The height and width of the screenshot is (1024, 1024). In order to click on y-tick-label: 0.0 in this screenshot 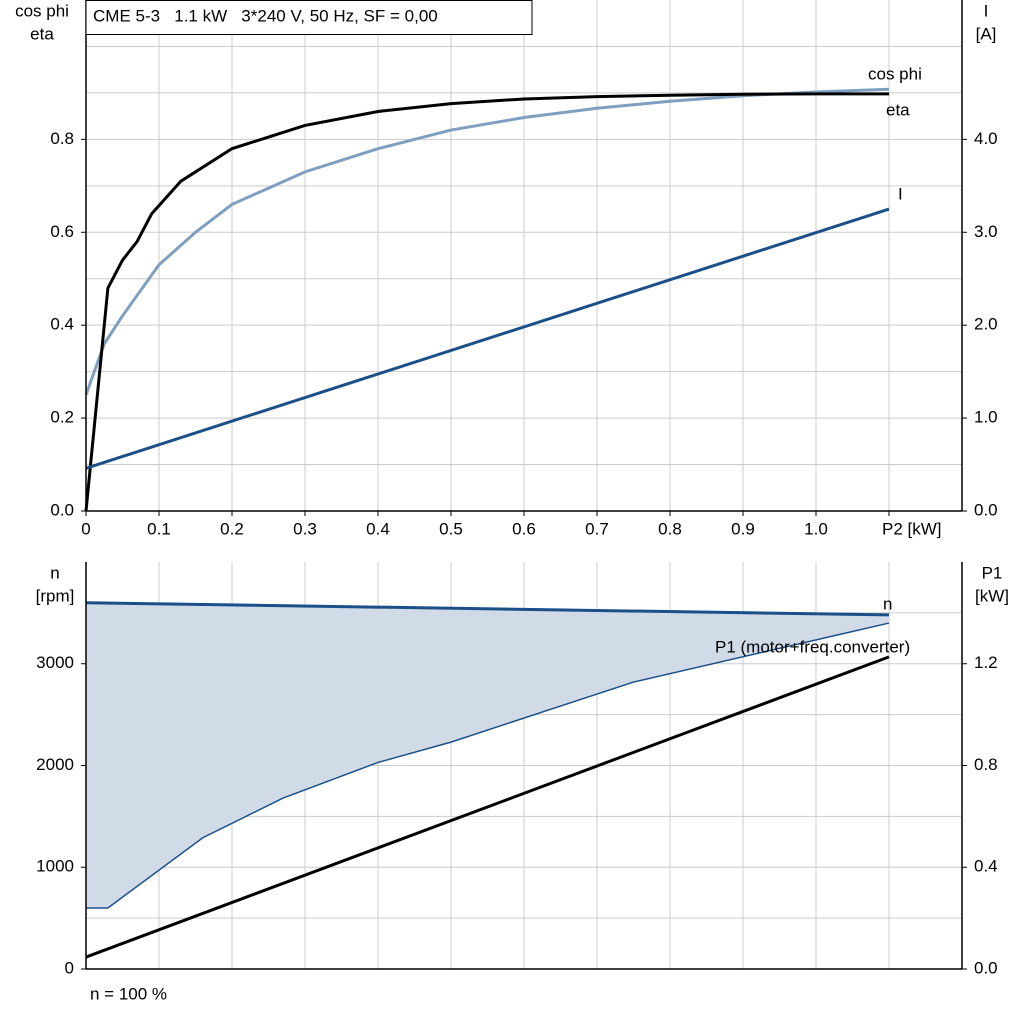, I will do `click(62, 509)`.